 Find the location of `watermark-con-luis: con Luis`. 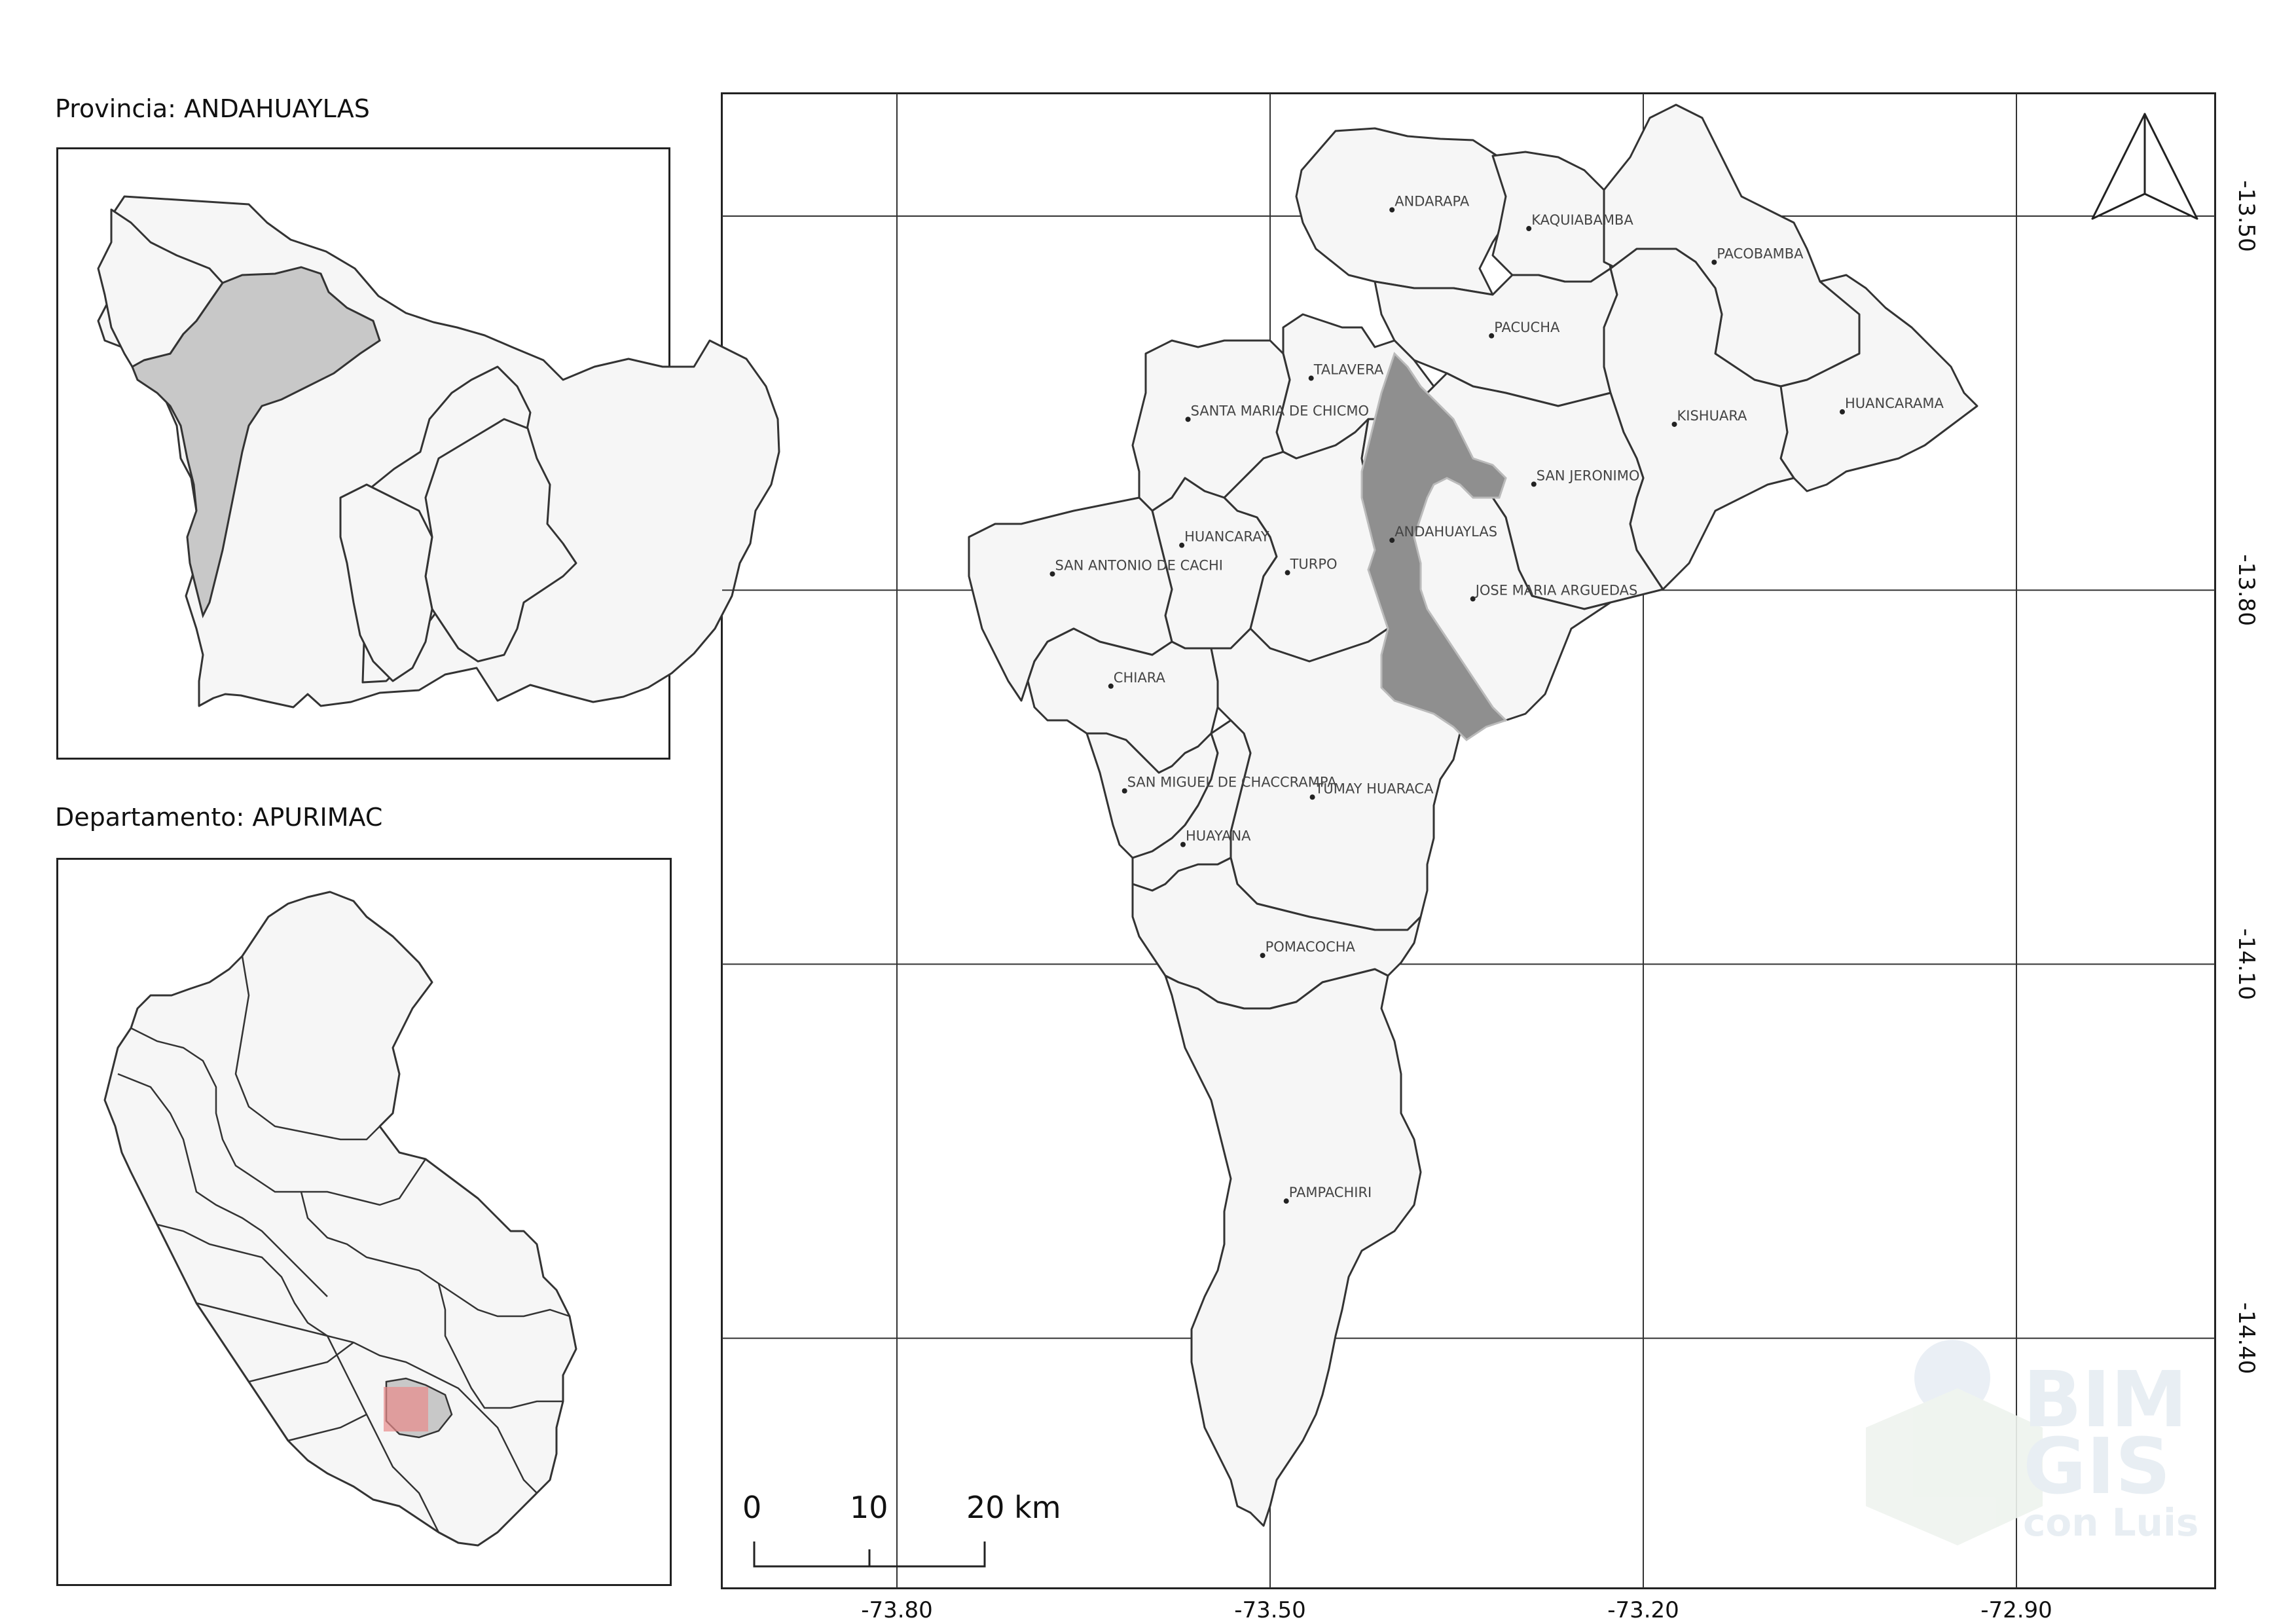

watermark-con-luis: con Luis is located at coordinates (2110, 1522).